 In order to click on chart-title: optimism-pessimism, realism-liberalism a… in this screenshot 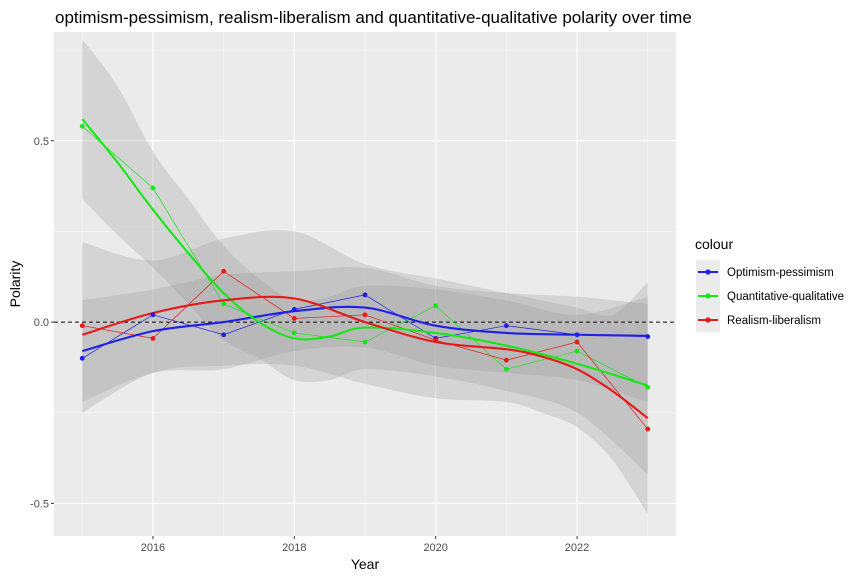, I will do `click(373, 17)`.